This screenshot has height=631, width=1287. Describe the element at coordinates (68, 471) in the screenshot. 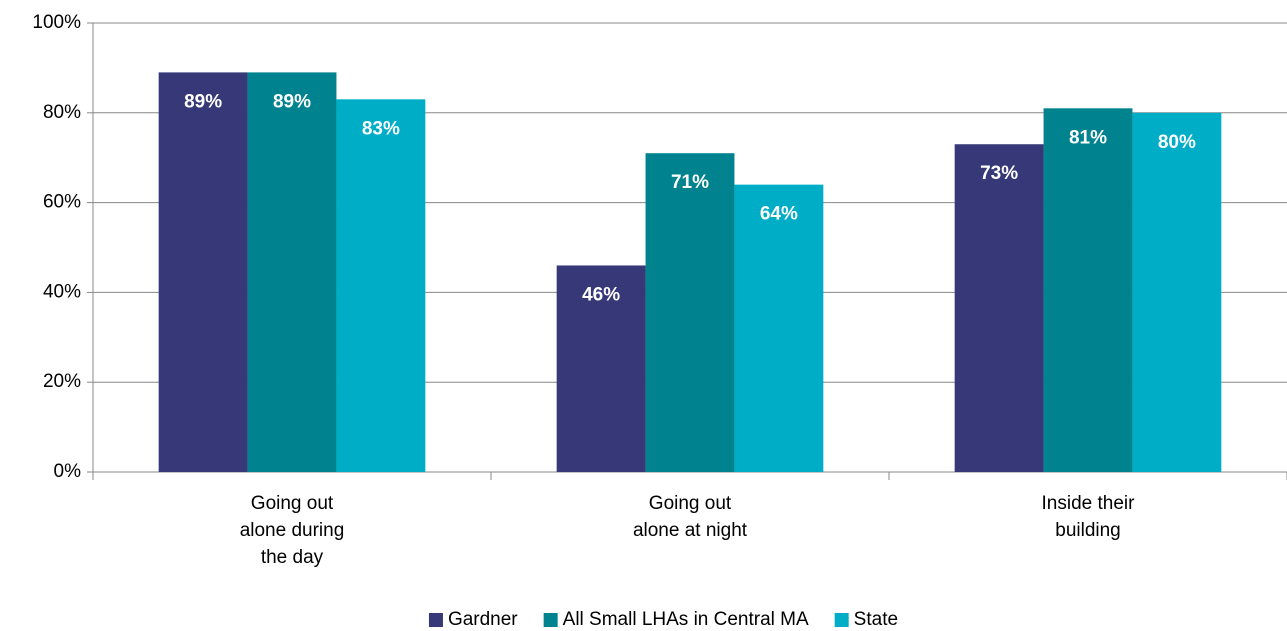

I see `y-tick-label: 0%` at that location.